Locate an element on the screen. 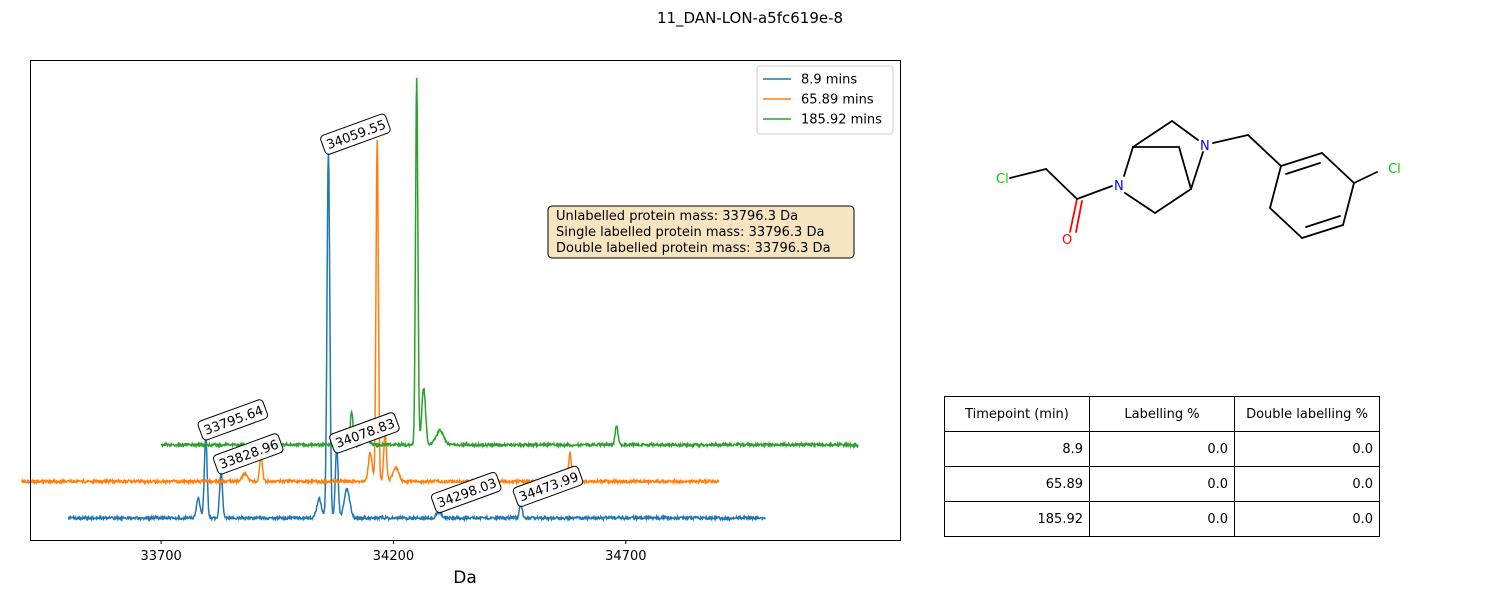 The height and width of the screenshot is (600, 1500). table-row: 185.92 0.0 0.0 is located at coordinates (1162, 519).